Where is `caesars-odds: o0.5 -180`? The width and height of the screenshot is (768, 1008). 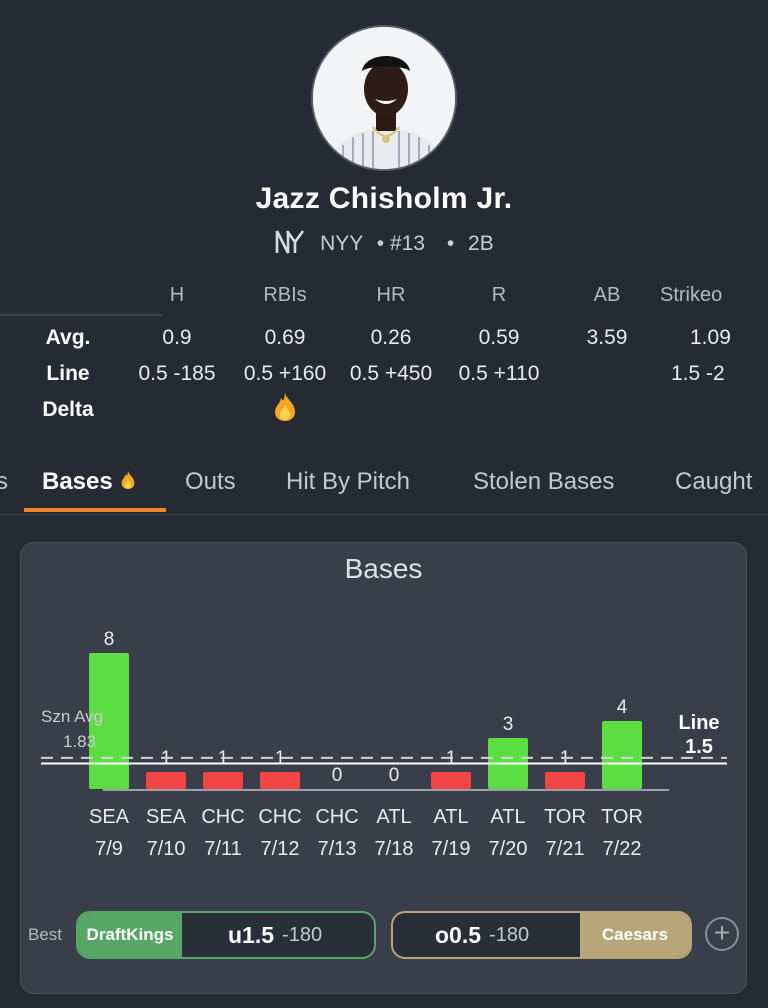
caesars-odds: o0.5 -180 is located at coordinates (482, 935).